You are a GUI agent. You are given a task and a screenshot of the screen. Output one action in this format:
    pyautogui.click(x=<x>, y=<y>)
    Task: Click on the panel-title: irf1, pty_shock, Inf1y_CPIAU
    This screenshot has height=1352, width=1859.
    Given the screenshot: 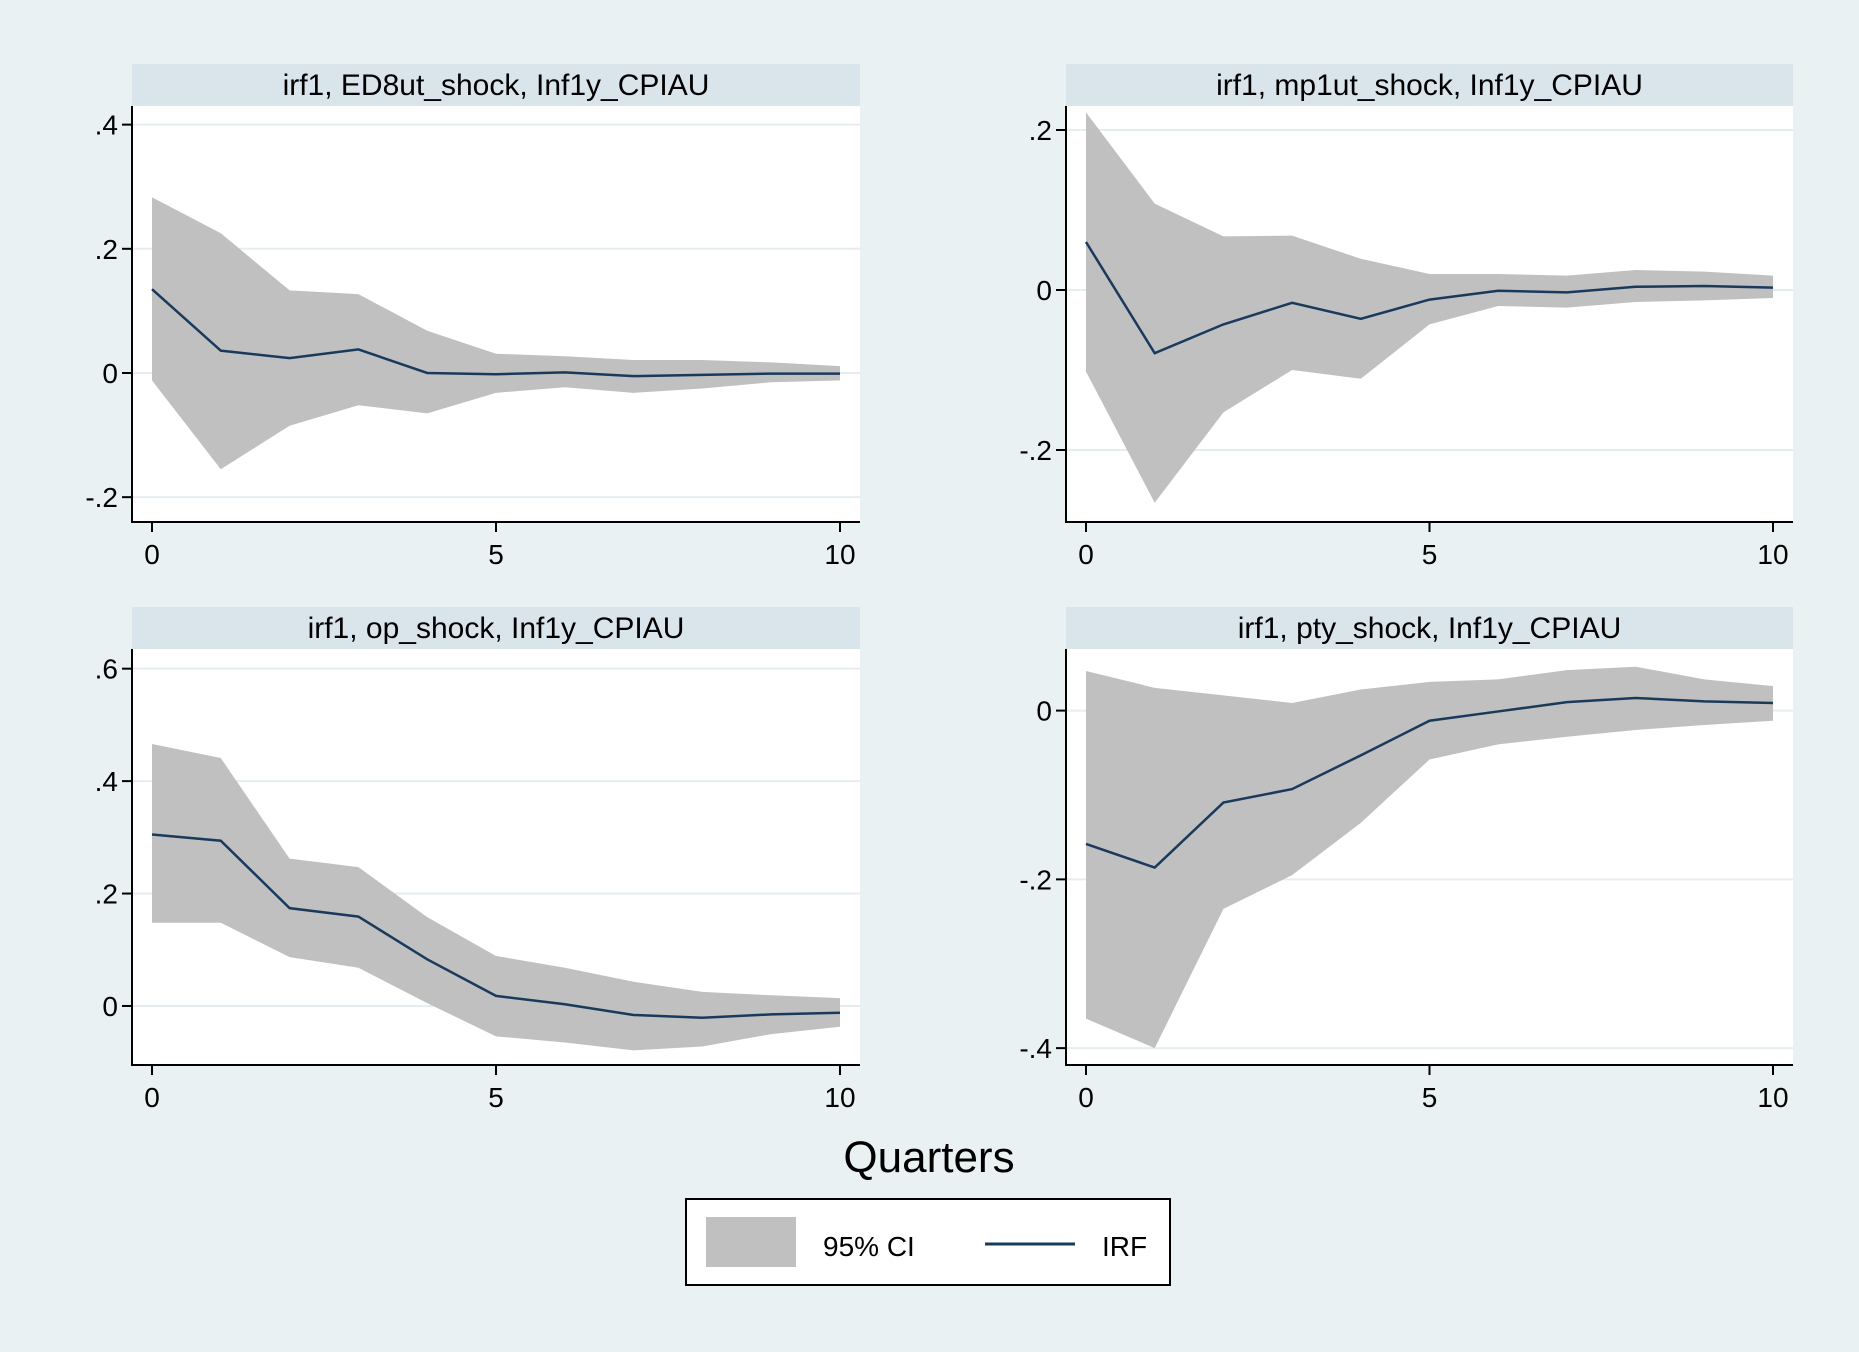 What is the action you would take?
    pyautogui.click(x=1430, y=628)
    